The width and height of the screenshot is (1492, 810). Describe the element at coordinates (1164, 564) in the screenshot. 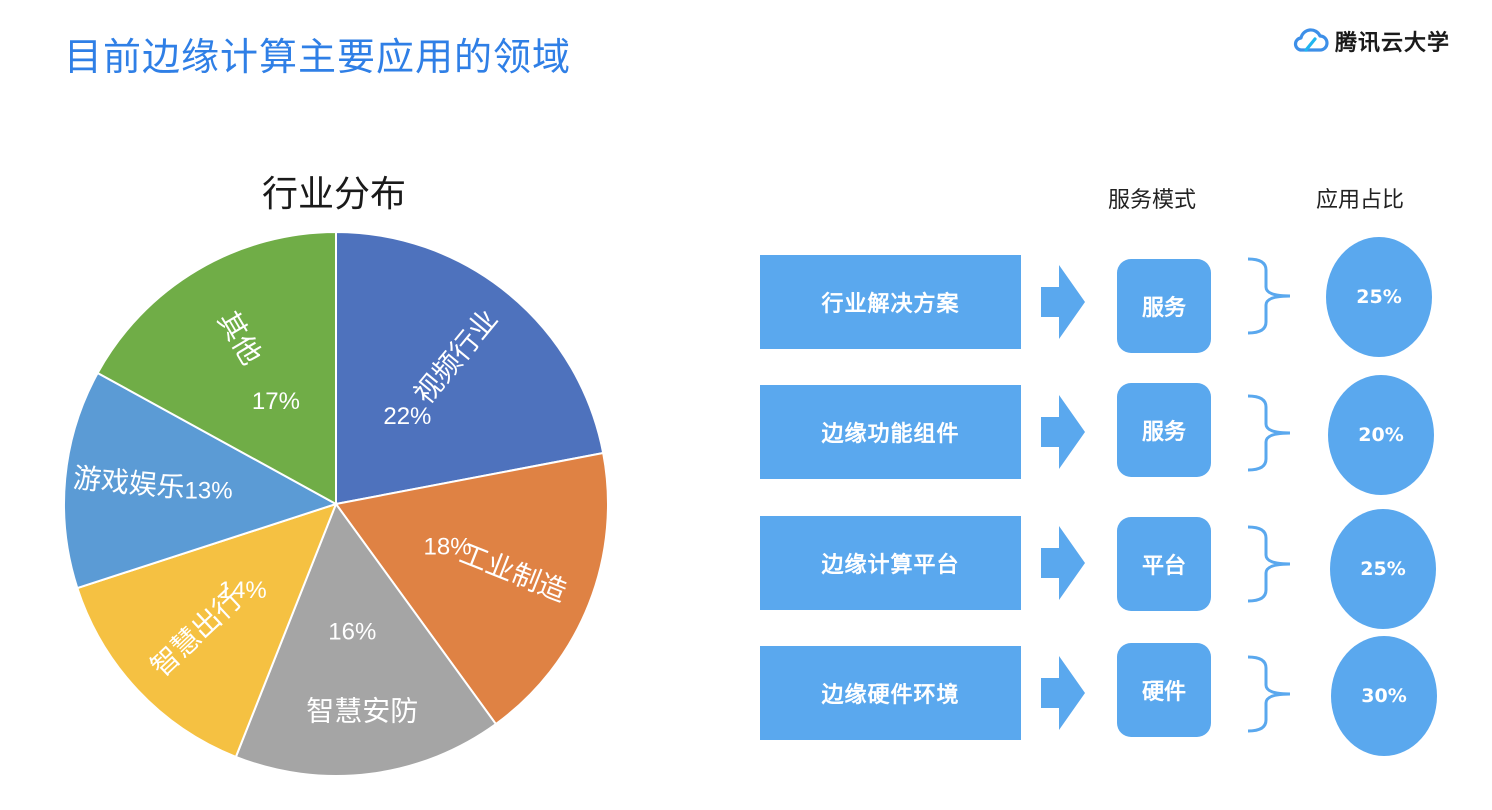

I see `mode-box-platform: 平台` at that location.